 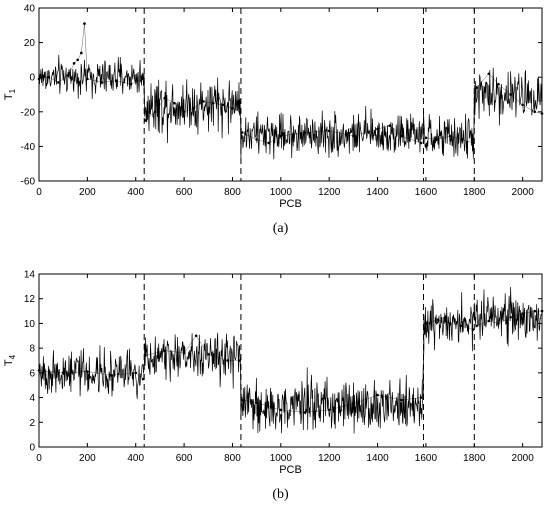 What do you see at coordinates (30, 43) in the screenshot?
I see `y-tick-label: 20` at bounding box center [30, 43].